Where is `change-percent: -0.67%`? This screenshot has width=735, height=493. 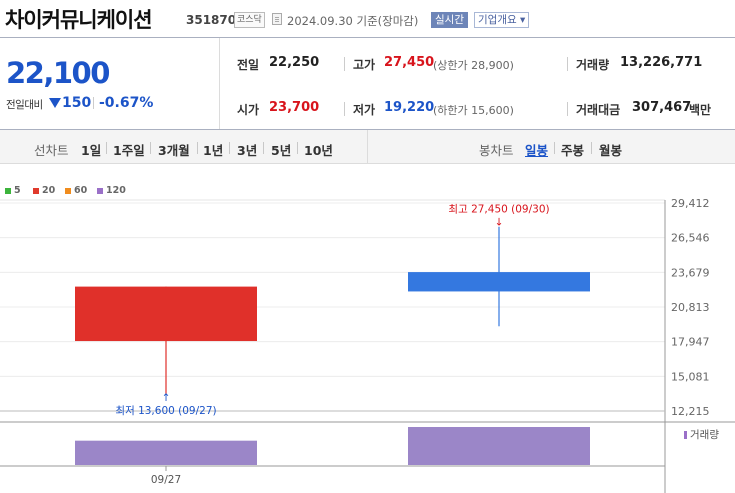
change-percent: -0.67% is located at coordinates (126, 103).